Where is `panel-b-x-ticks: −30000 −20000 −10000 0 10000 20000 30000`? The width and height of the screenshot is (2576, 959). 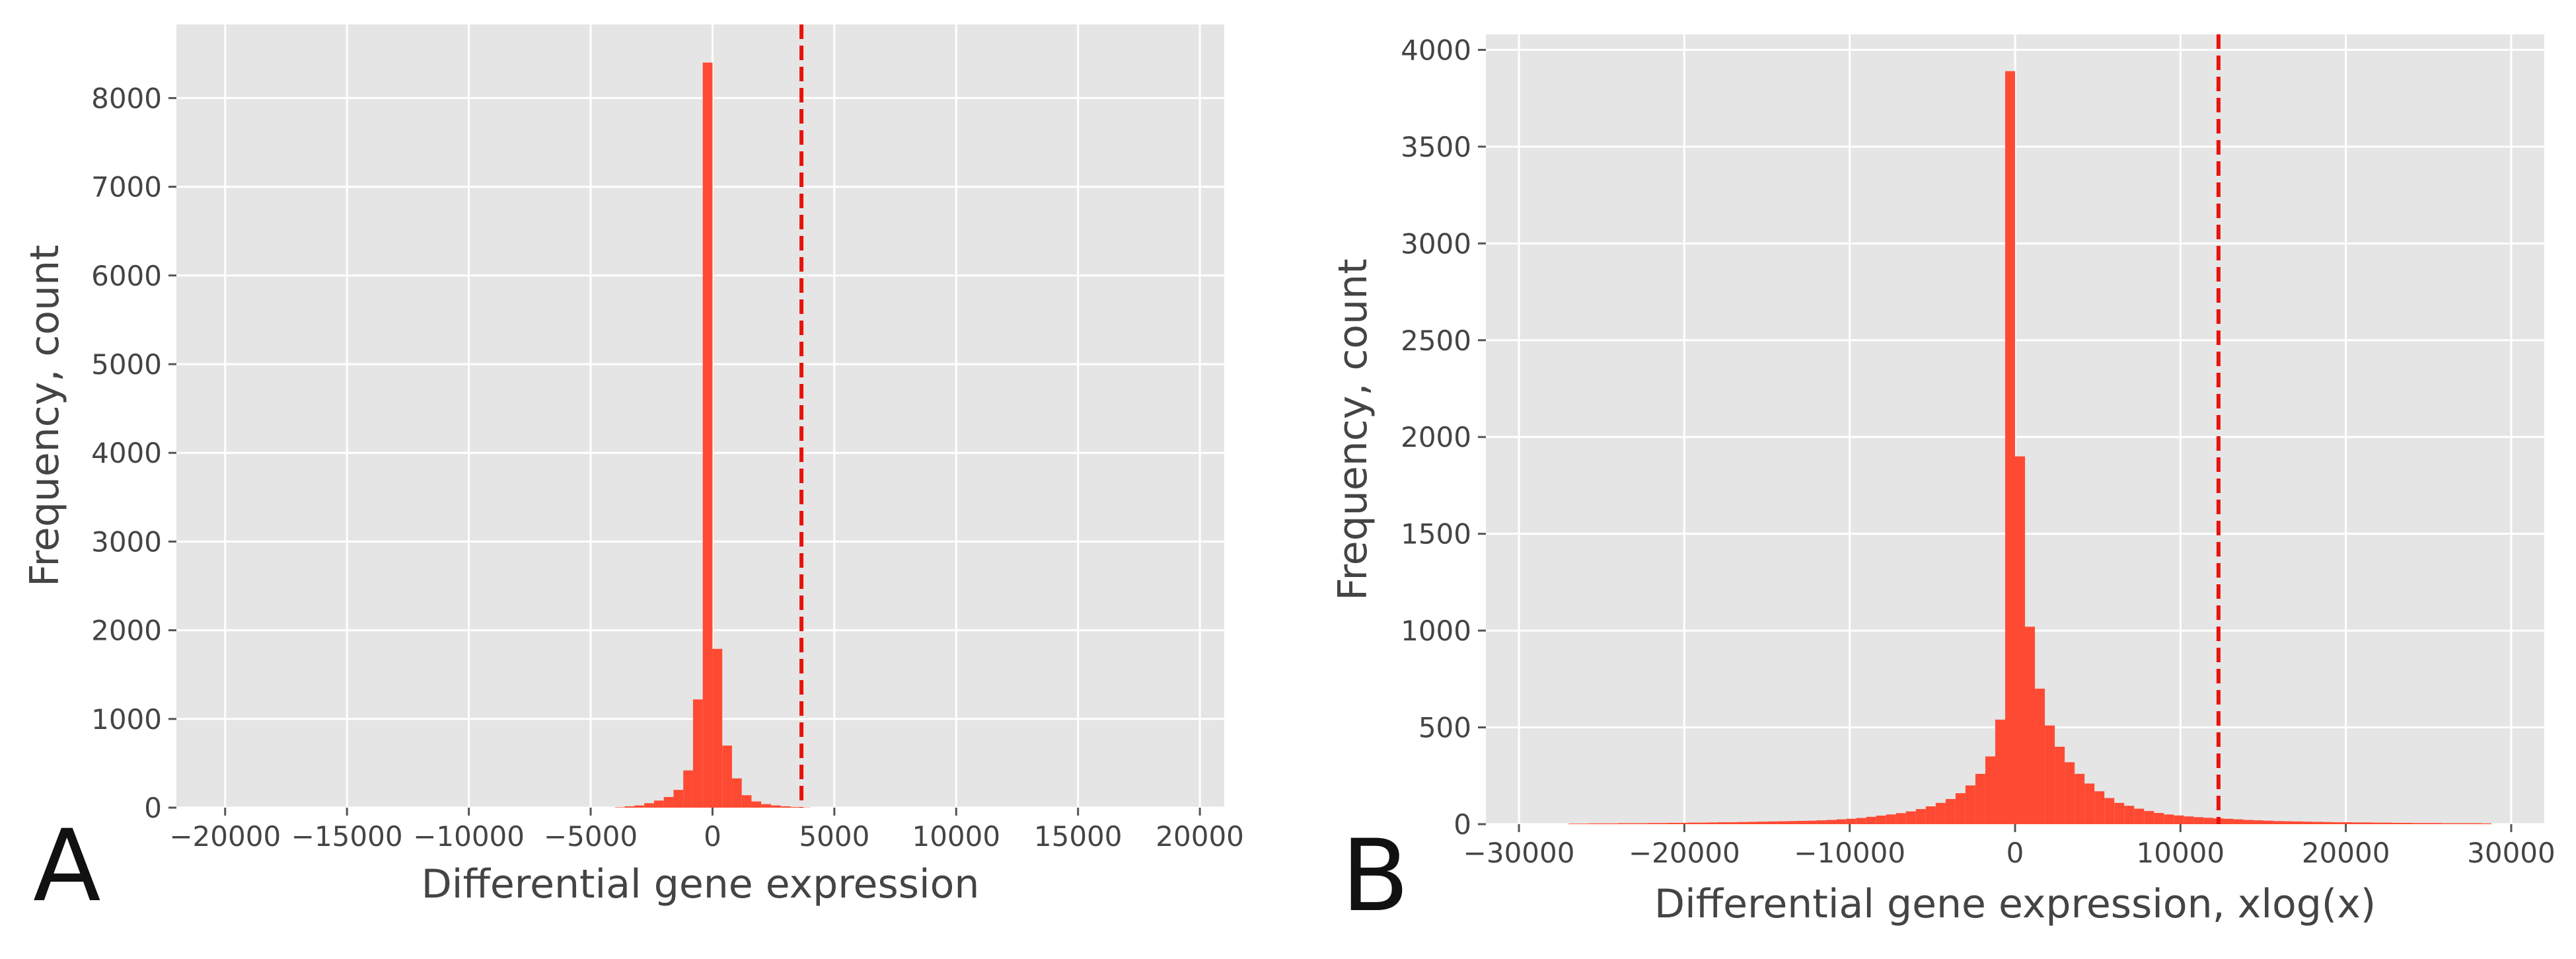 panel-b-x-ticks: −30000 −20000 −10000 0 10000 20000 30000 is located at coordinates (2009, 846).